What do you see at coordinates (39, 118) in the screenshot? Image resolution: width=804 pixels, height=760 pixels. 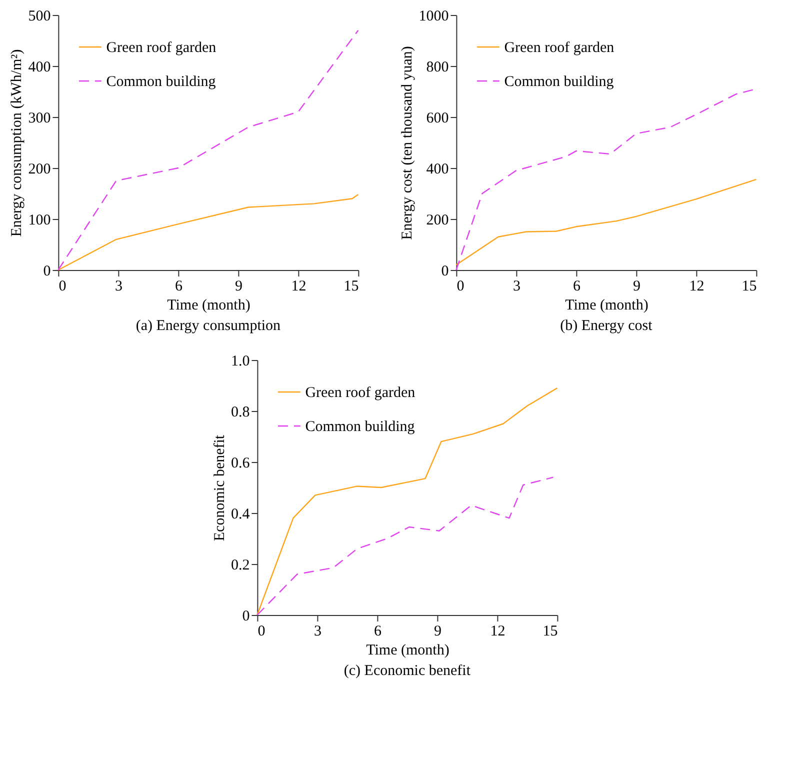 I see `y-tick-label: 300` at bounding box center [39, 118].